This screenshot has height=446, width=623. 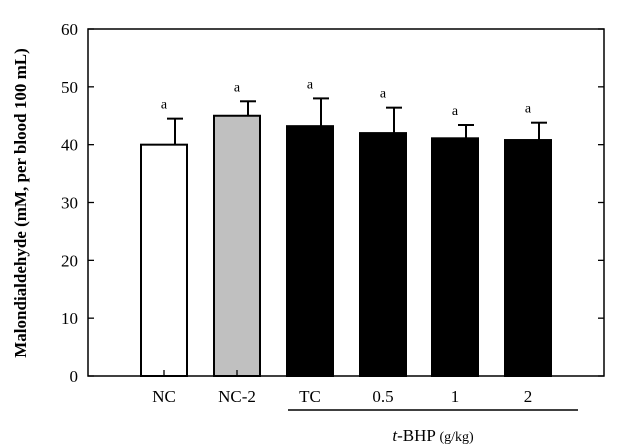 What do you see at coordinates (416, 435) in the screenshot?
I see `group-label-main: -BHP` at bounding box center [416, 435].